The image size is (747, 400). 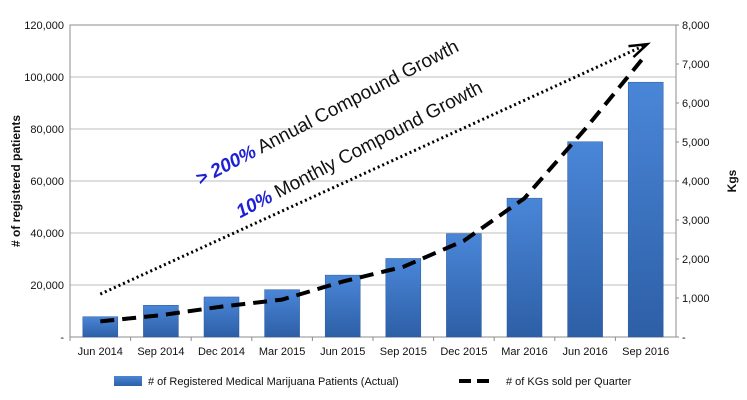 I want to click on legend-label-line: # of KGs sold per Quarter, so click(x=569, y=382).